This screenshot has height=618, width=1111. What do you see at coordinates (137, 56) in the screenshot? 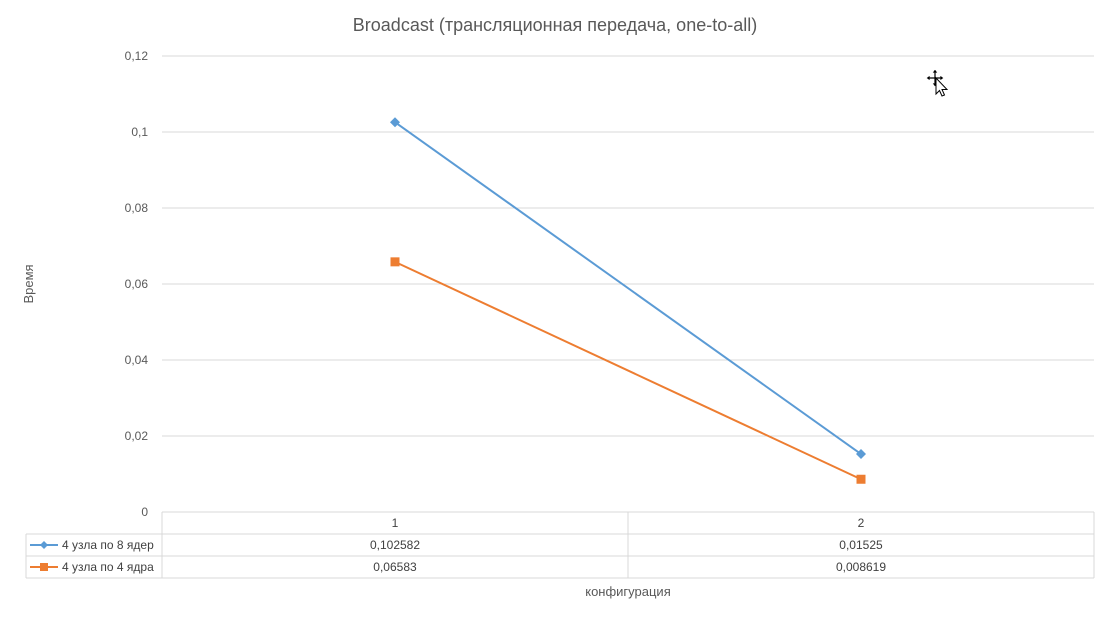
I see `y-tick-label: 0,12` at bounding box center [137, 56].